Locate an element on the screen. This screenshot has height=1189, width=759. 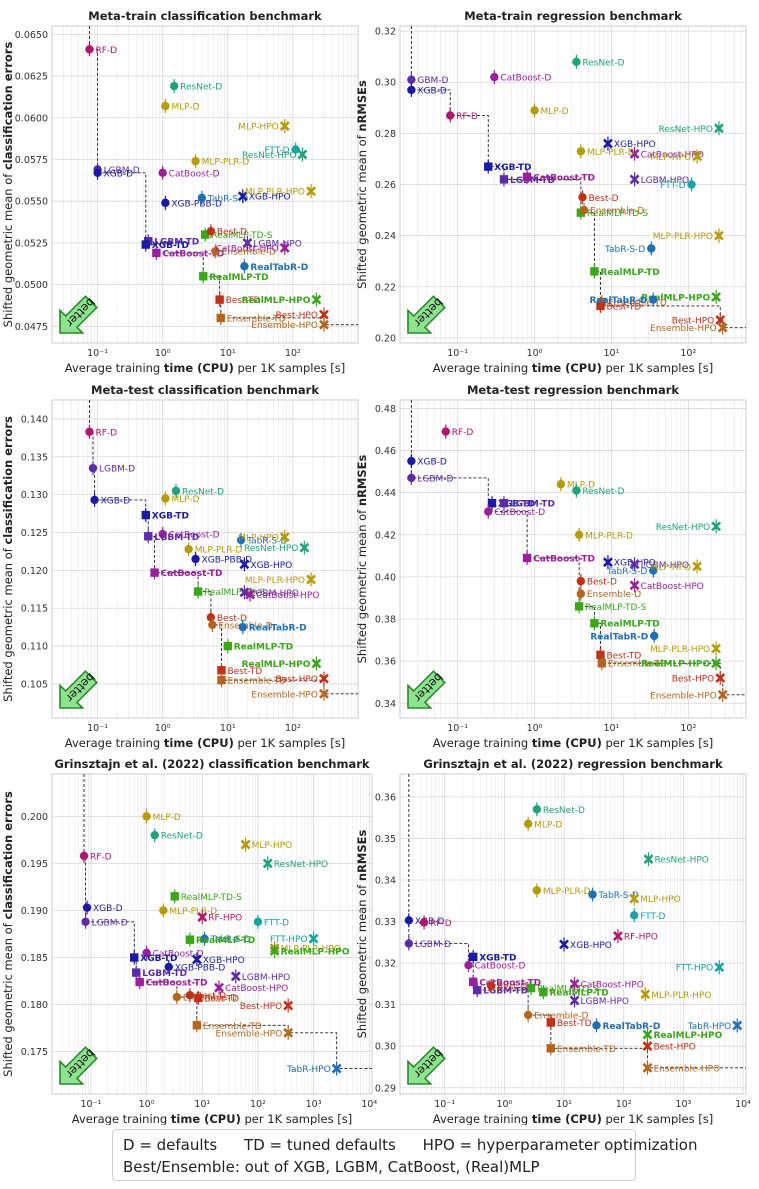
marker-ftt-hpo is located at coordinates (313, 938).